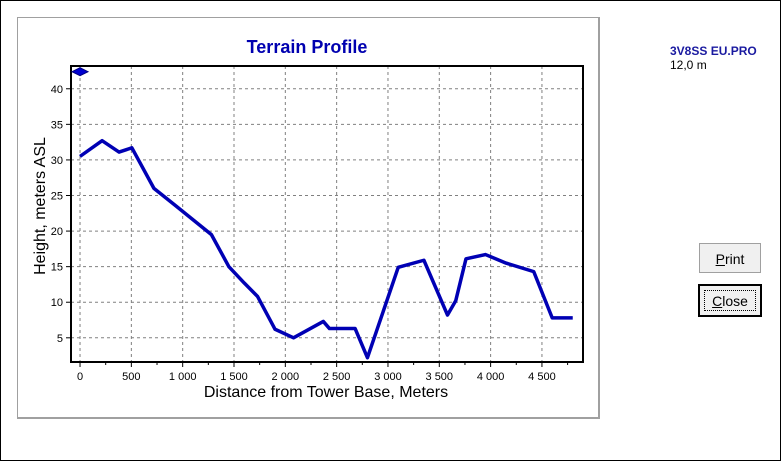  What do you see at coordinates (286, 377) in the screenshot?
I see `x-tick-label: 2 000` at bounding box center [286, 377].